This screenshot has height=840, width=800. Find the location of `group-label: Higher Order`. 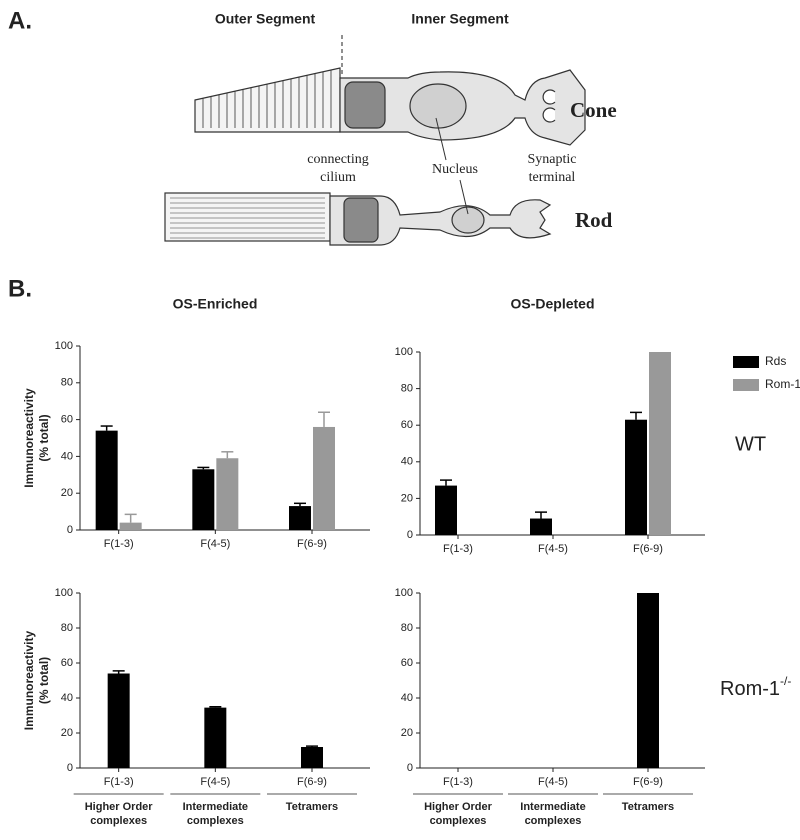

group-label: Higher Order is located at coordinates (119, 807).